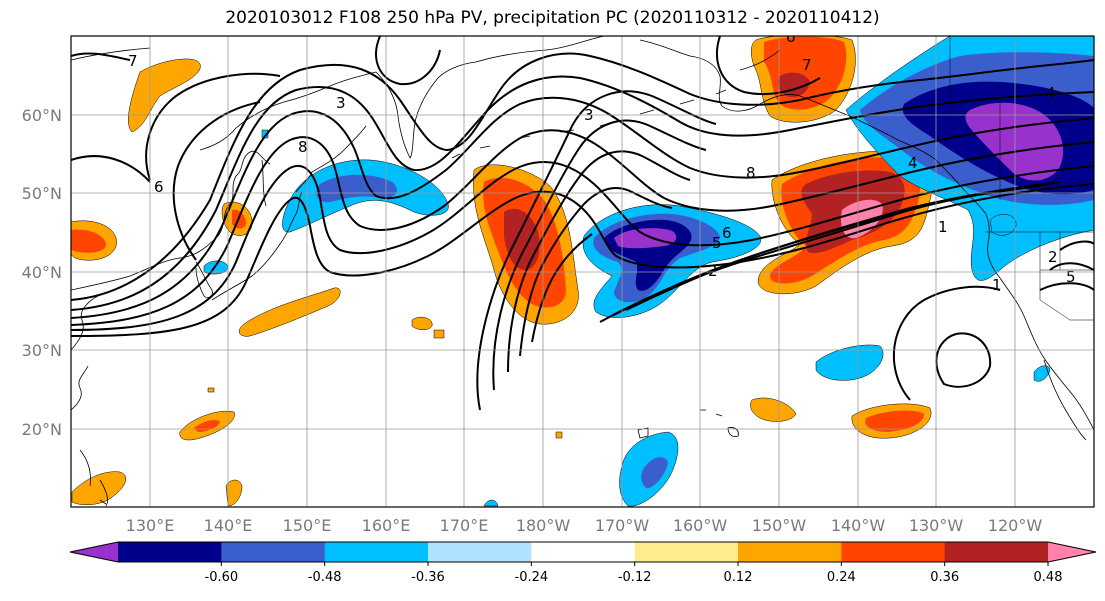  I want to click on lon-label: 180°W, so click(543, 525).